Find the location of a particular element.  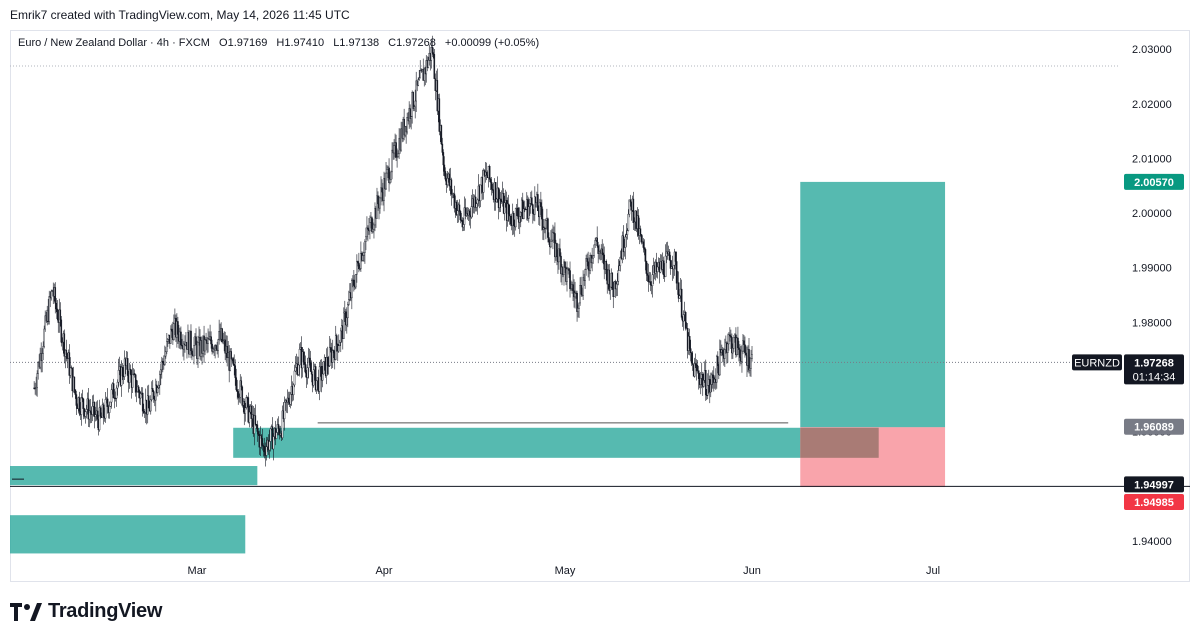

price-label-bg-gray is located at coordinates (1154, 426).